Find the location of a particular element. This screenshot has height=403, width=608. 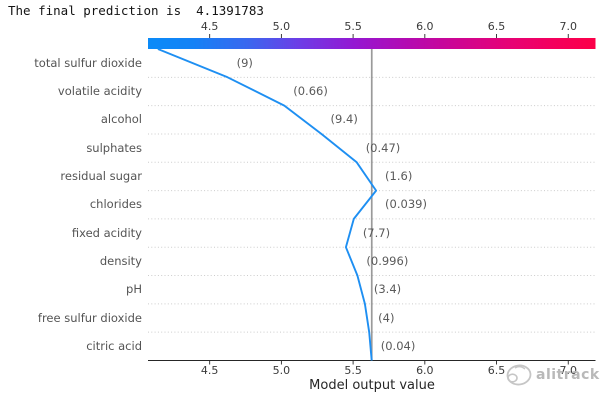

x-tick-label-top: 7.0 is located at coordinates (568, 26).